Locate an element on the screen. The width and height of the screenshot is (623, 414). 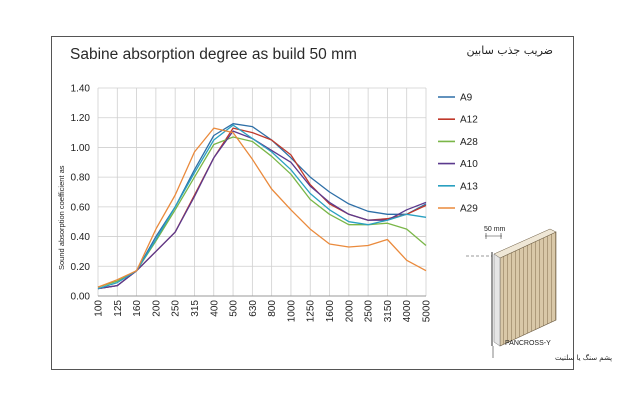
y-axis-label: Sound absorption coefficient as is located at coordinates (61, 217).